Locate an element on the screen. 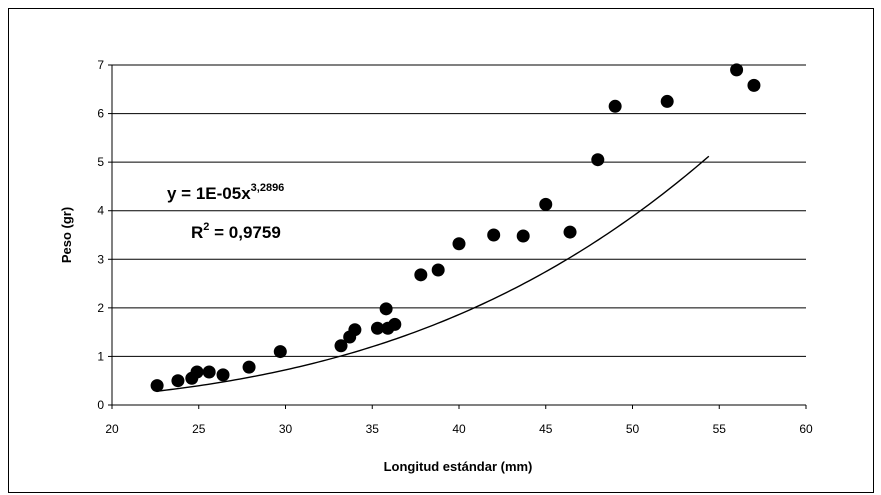  y-tick-label-1: 1 is located at coordinates (100, 356).